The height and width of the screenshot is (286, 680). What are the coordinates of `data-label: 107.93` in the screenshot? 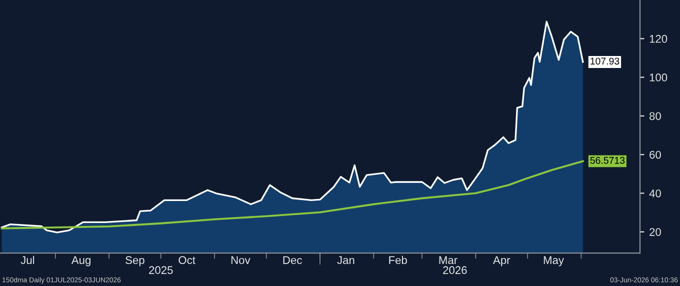 It's located at (605, 61).